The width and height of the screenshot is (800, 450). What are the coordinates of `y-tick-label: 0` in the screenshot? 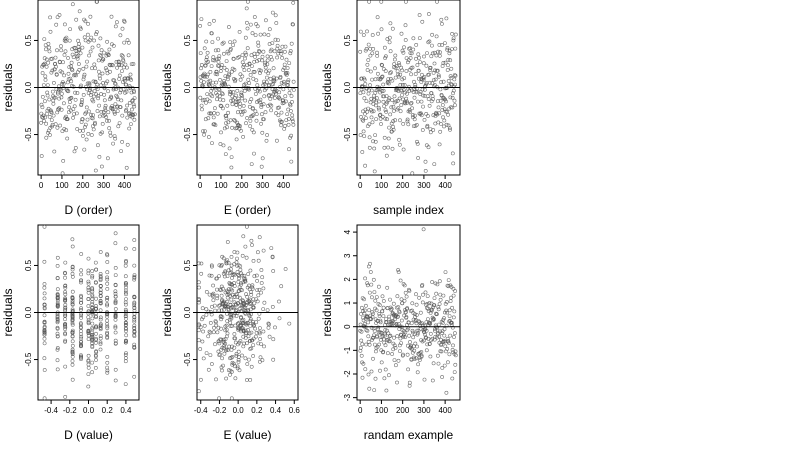 It's located at (347, 326).